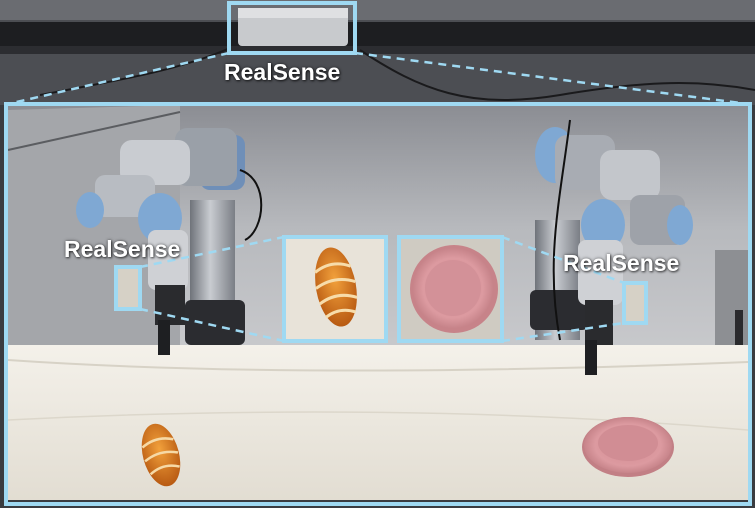  I want to click on bread-zoom-inset, so click(335, 289).